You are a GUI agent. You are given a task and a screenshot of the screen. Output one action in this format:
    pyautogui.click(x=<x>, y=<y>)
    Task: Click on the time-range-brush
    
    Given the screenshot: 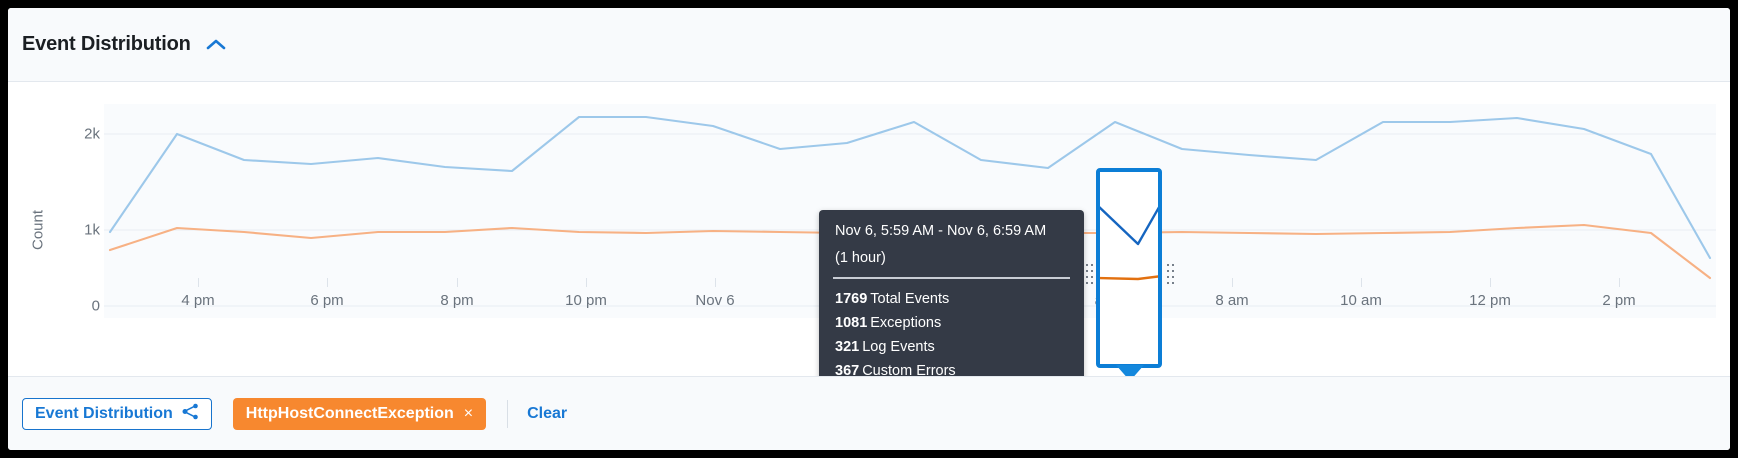 What is the action you would take?
    pyautogui.click(x=1129, y=268)
    